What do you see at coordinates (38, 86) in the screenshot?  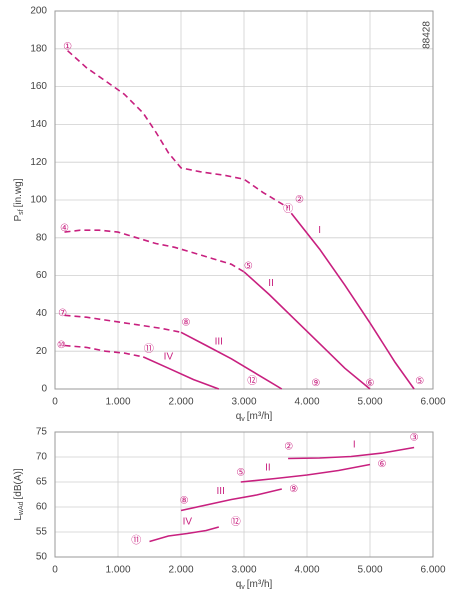 I see `y-tick-label: 160` at bounding box center [38, 86].